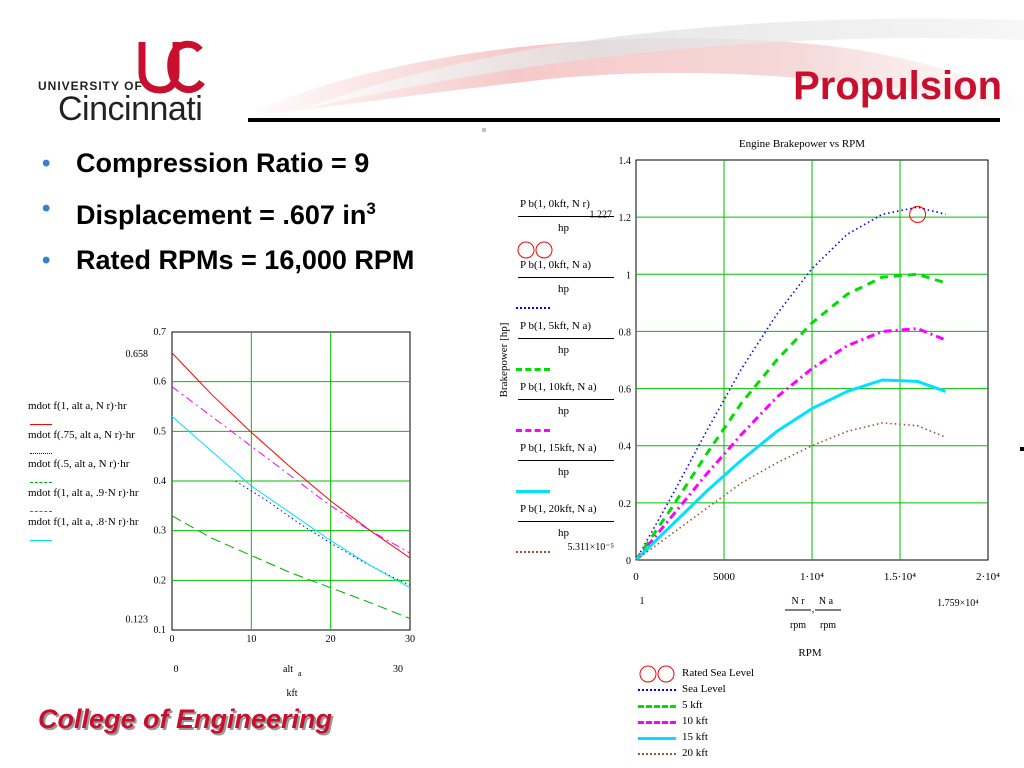  I want to click on rated-point, so click(918, 214).